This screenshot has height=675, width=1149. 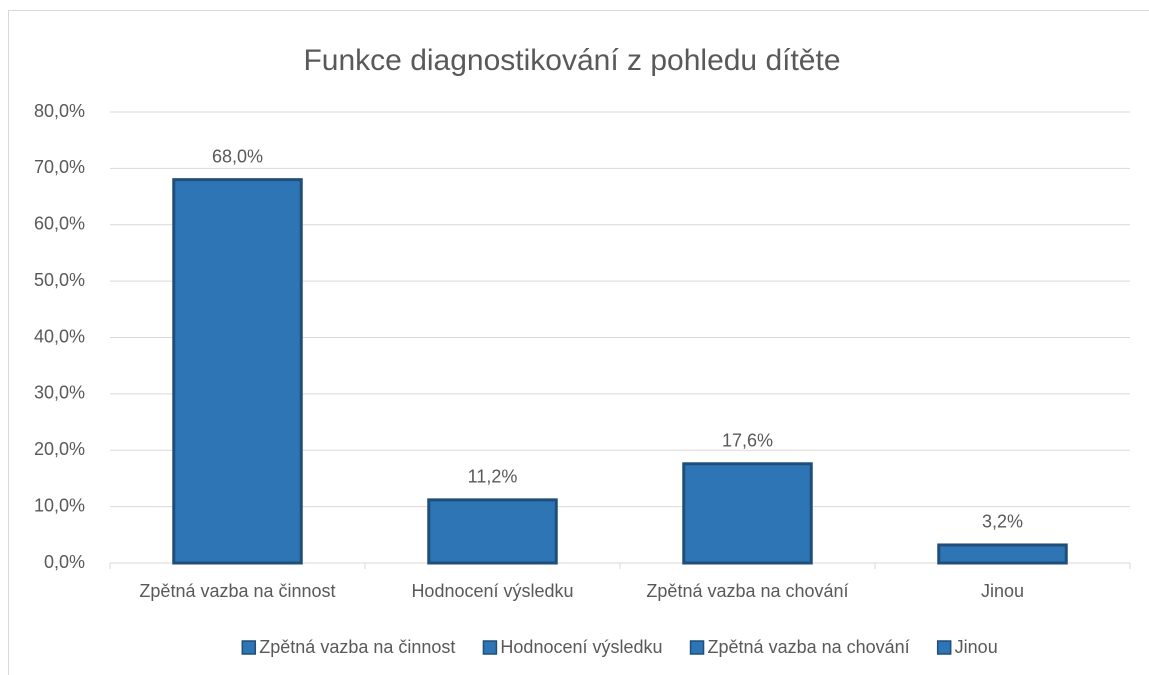 I want to click on data-label: 17,6%, so click(x=747, y=441).